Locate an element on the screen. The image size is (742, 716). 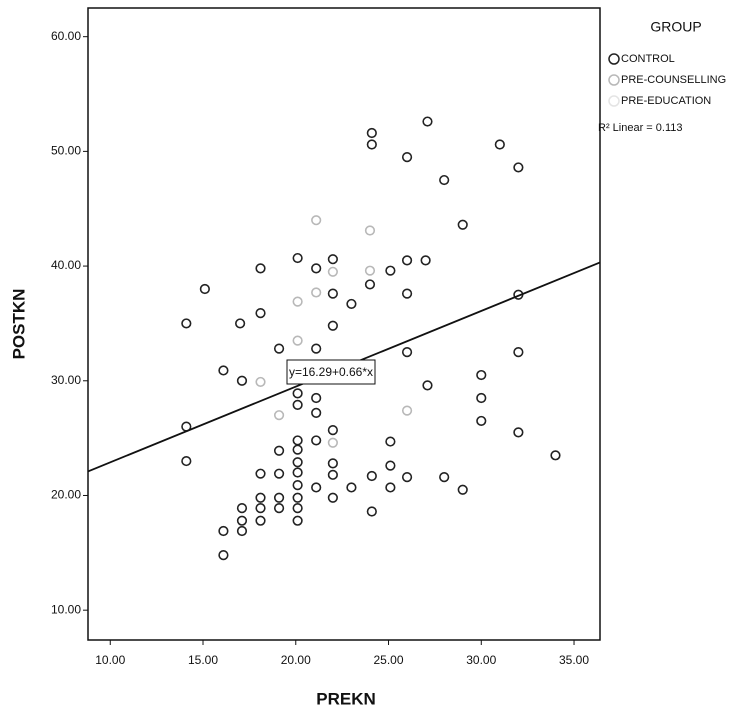
legend-label: PRE-COUNSELLING is located at coordinates (673, 80).